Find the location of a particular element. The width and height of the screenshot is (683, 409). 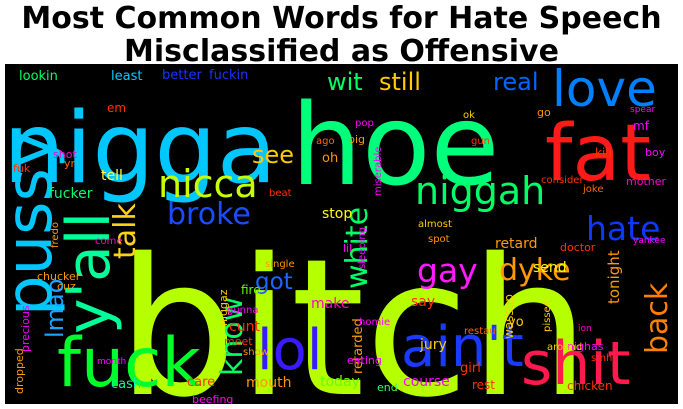

word-16: gay is located at coordinates (447, 270).